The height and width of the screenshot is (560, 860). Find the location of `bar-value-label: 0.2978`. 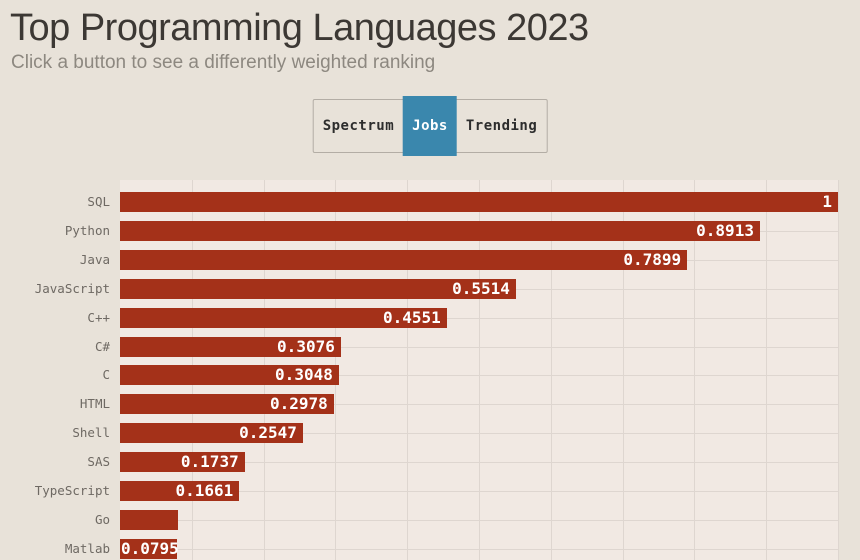

bar-value-label: 0.2978 is located at coordinates (299, 404).